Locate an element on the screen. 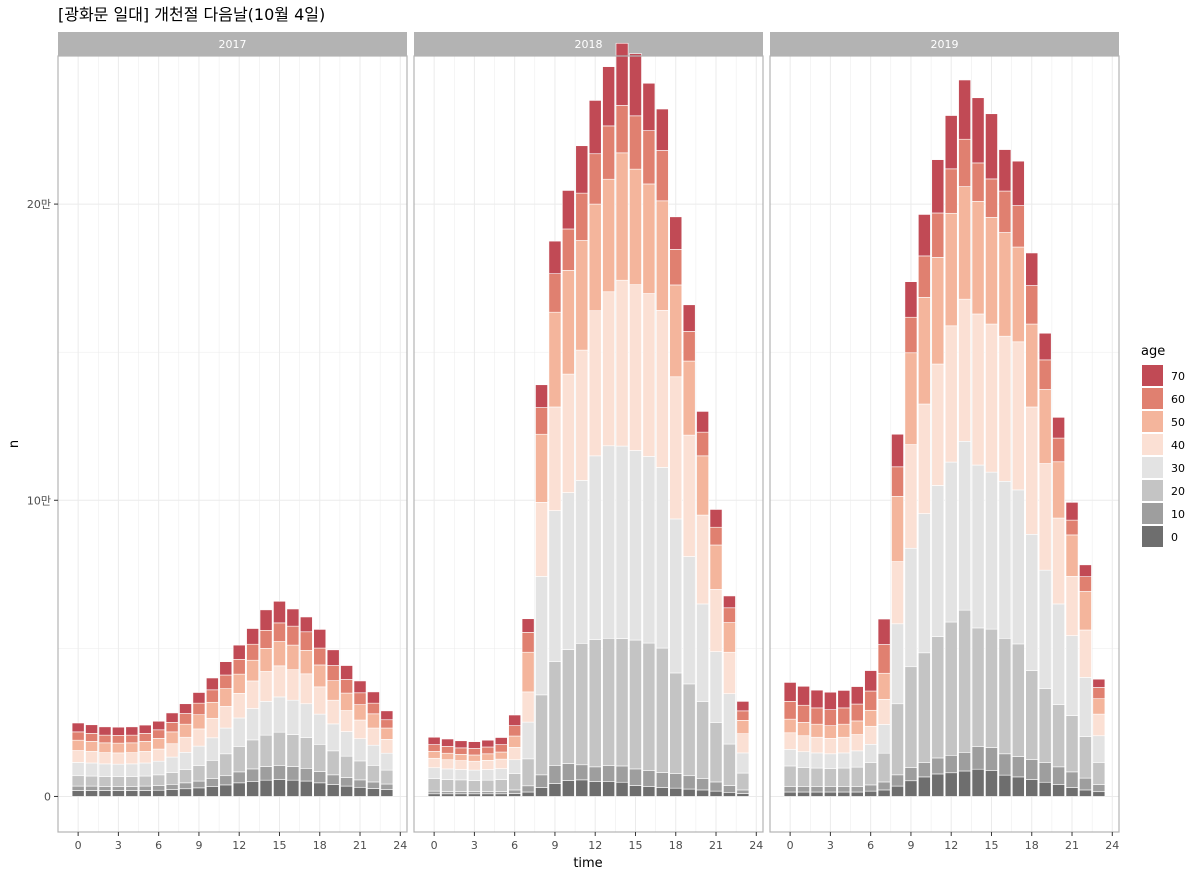 The width and height of the screenshot is (1200, 879). x-axis: 0 3 6 9 12 15 18 21 24 is located at coordinates (953, 842).